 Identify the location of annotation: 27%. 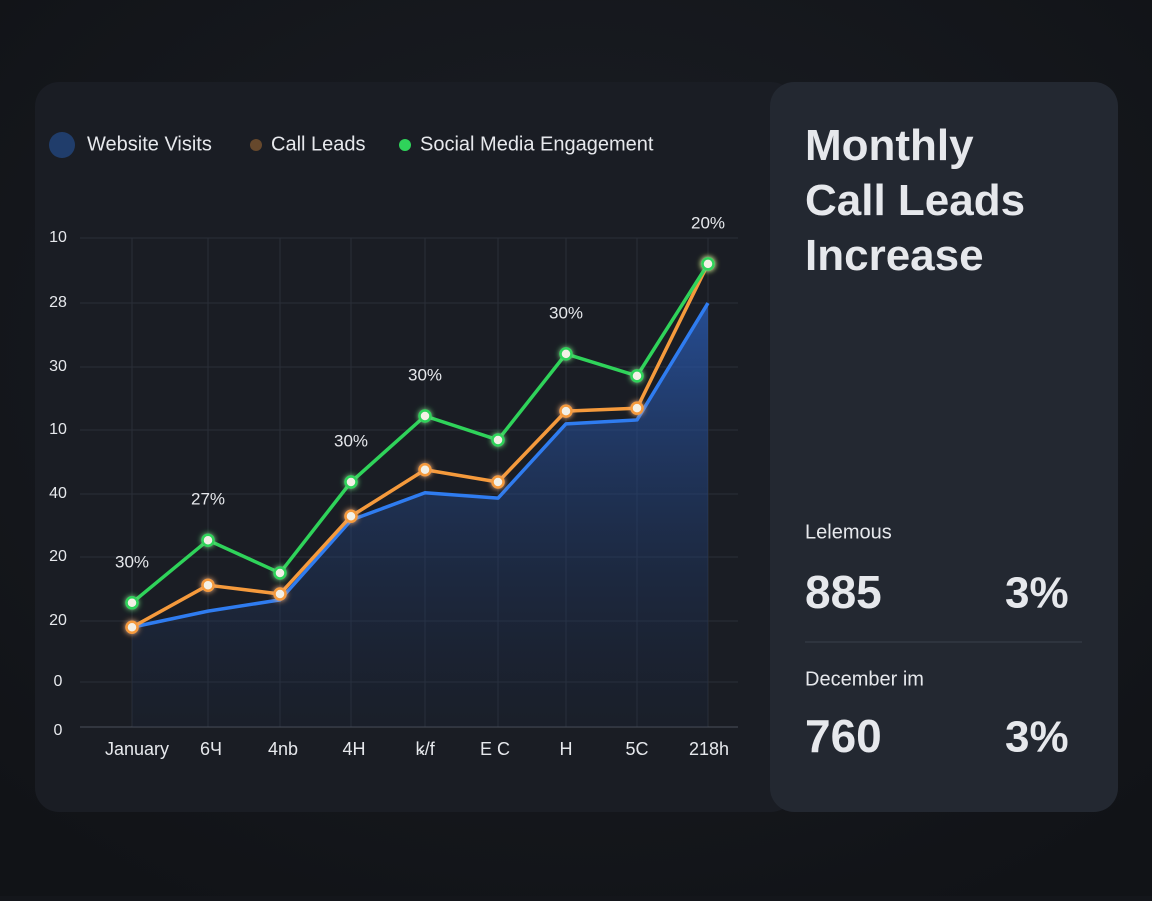
(208, 499).